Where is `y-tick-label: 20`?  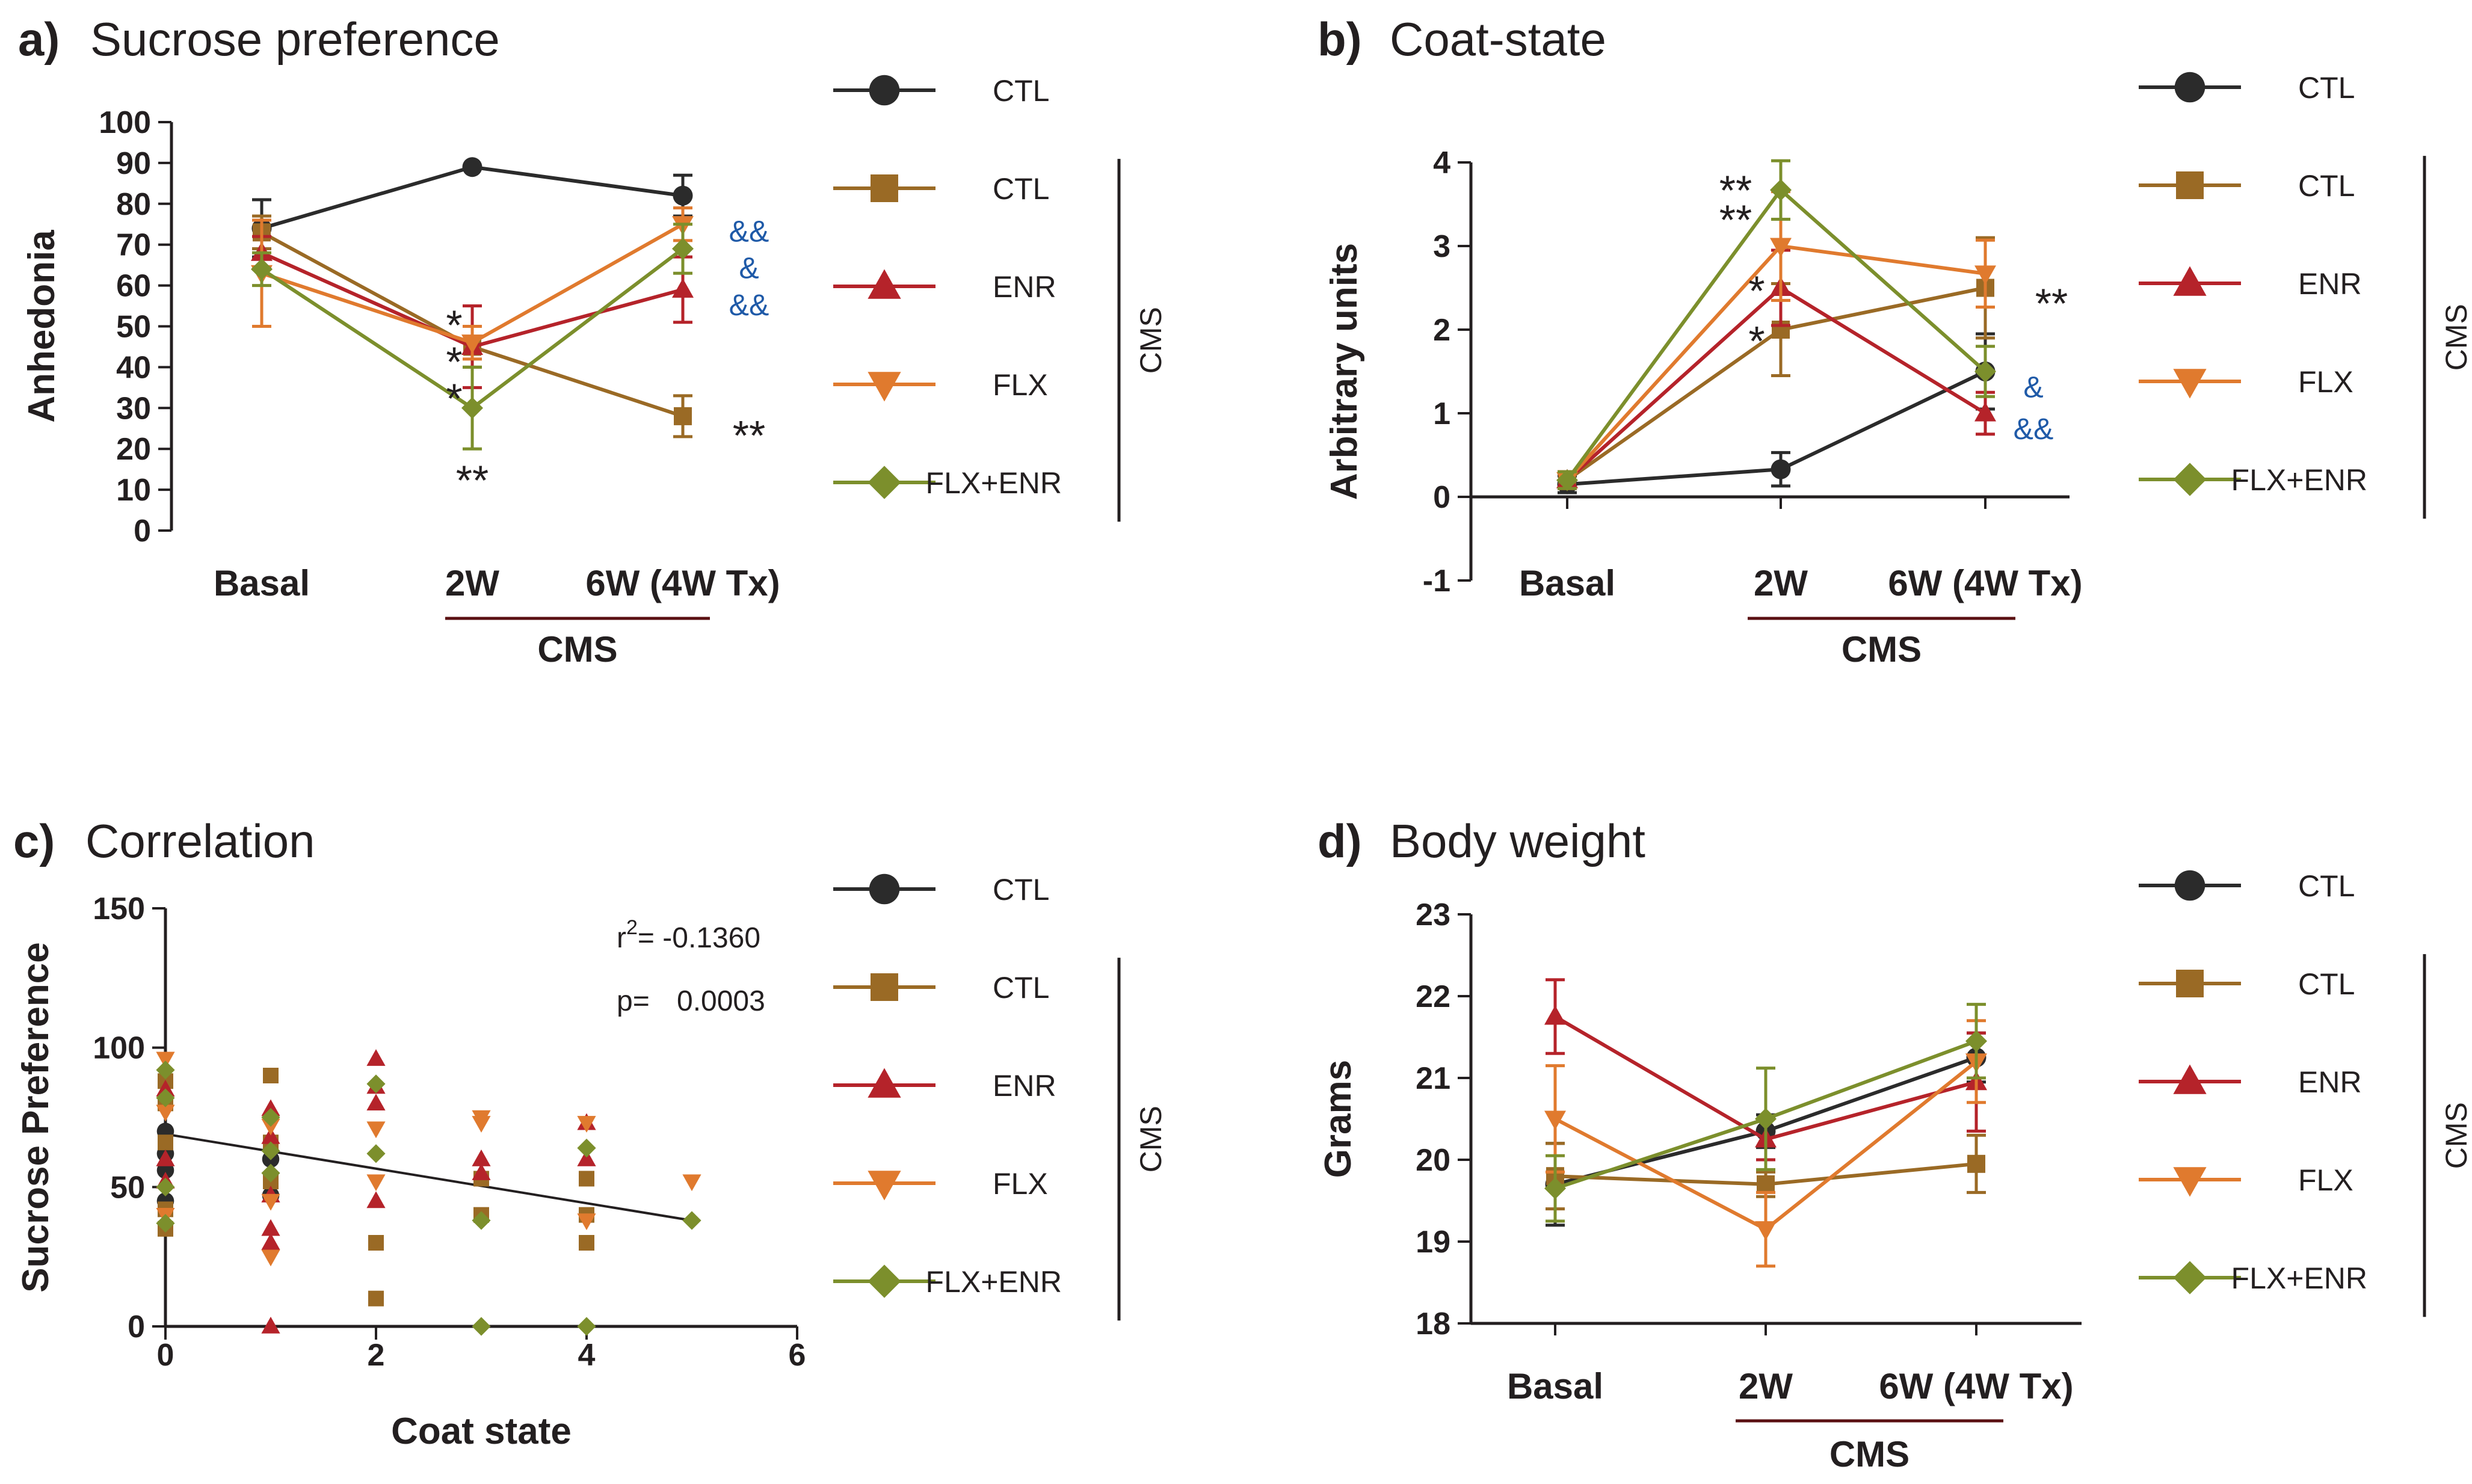 y-tick-label: 20 is located at coordinates (1433, 1160).